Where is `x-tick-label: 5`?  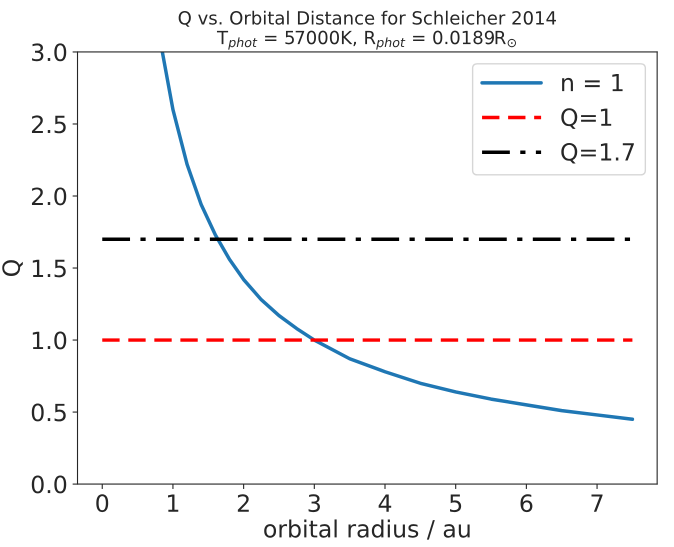 x-tick-label: 5 is located at coordinates (456, 503).